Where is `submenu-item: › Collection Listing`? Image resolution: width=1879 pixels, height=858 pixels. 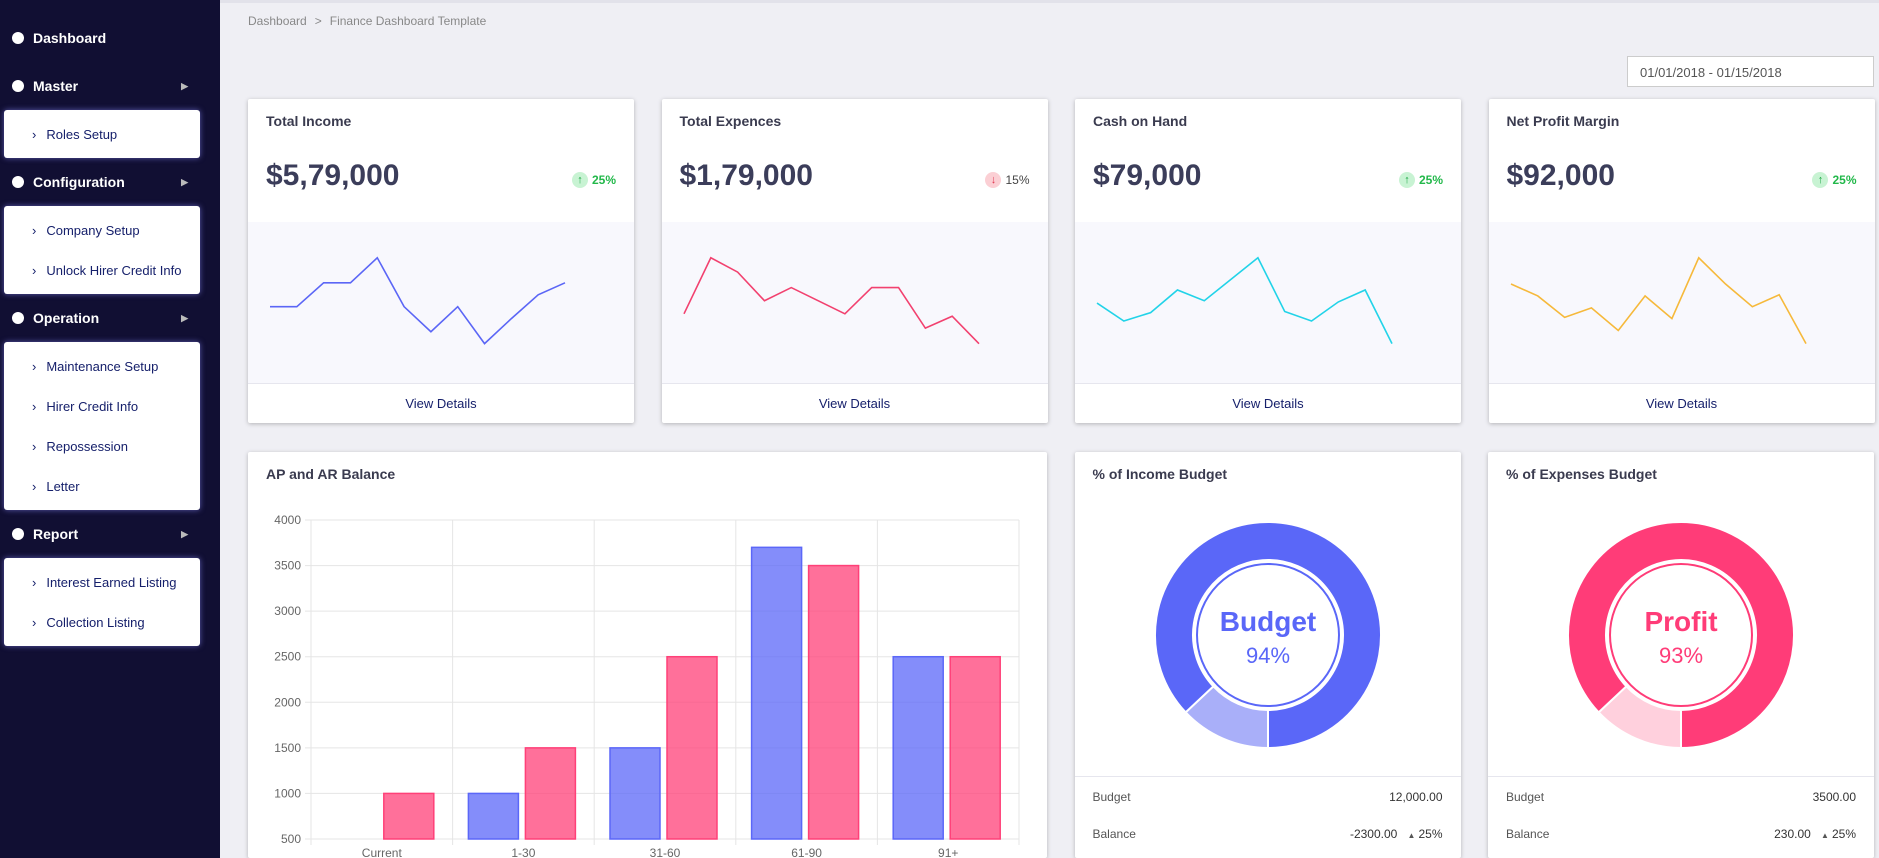 submenu-item: › Collection Listing is located at coordinates (102, 622).